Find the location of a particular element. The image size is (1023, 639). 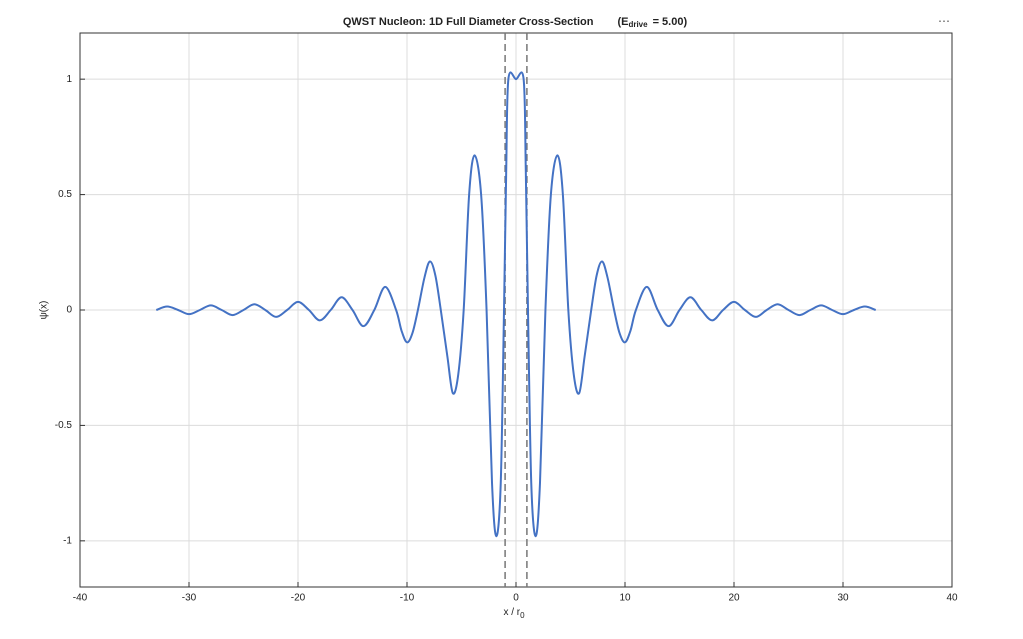

y-tick-label: -1 is located at coordinates (67, 540).